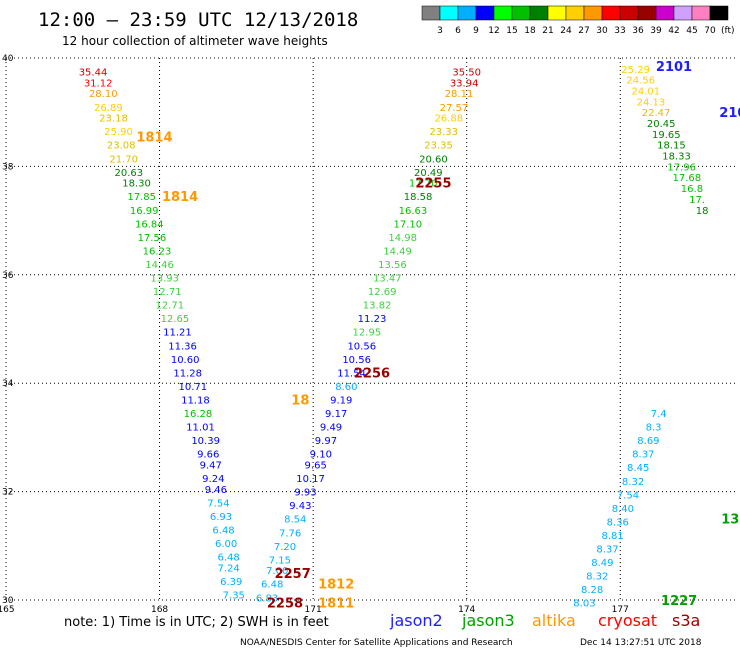 This screenshot has width=740, height=650. What do you see at coordinates (103, 94) in the screenshot?
I see `data-point-label: 28.10` at bounding box center [103, 94].